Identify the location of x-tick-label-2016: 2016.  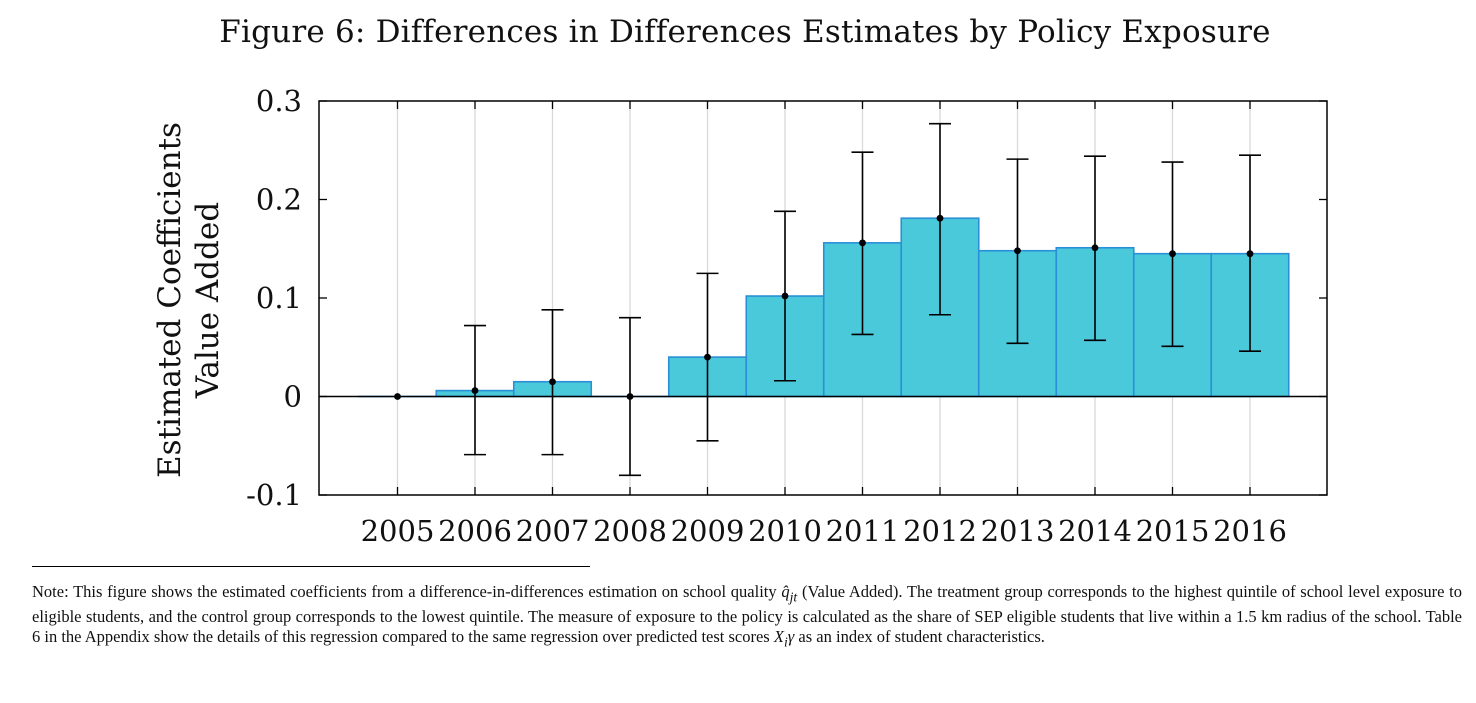
(1250, 531).